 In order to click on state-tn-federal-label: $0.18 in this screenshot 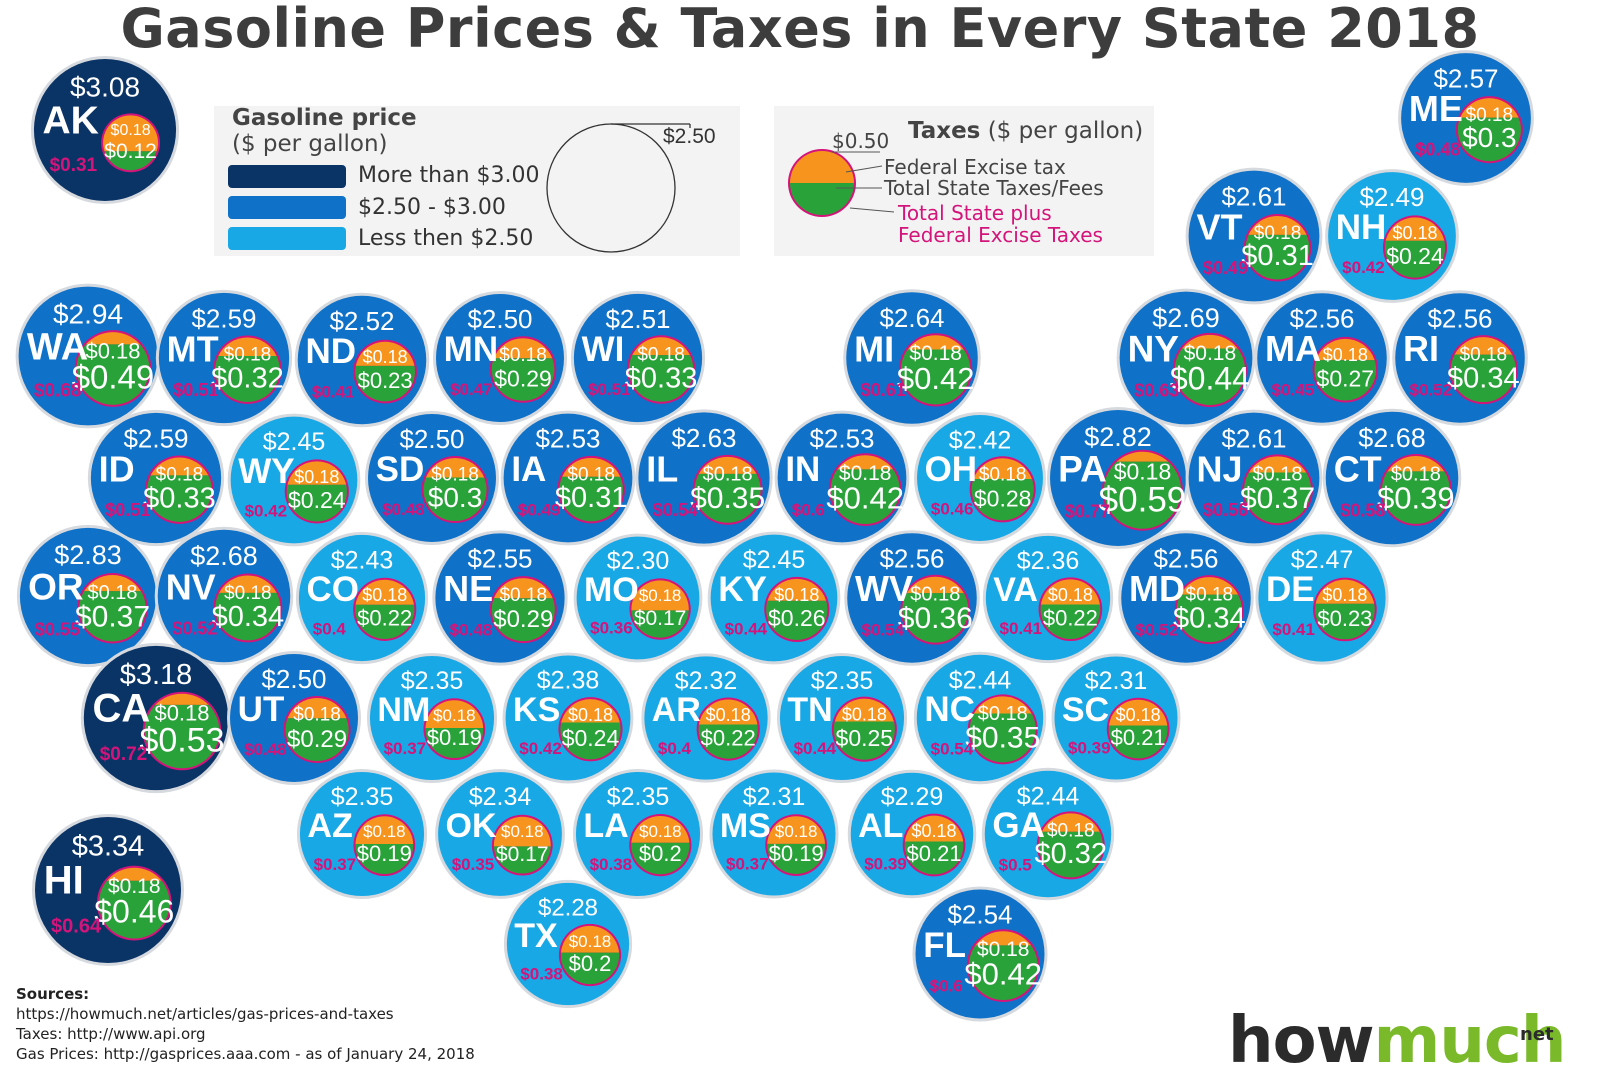, I will do `click(864, 715)`.